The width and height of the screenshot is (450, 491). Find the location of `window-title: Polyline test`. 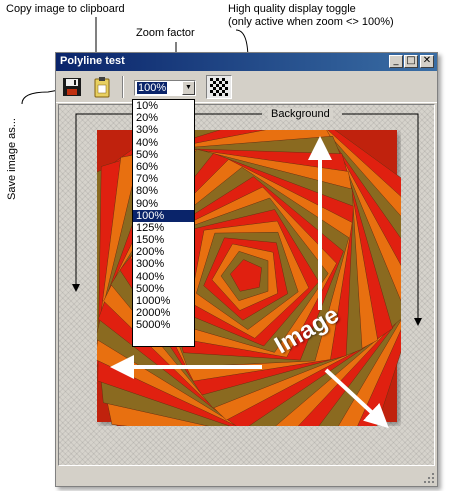

window-title: Polyline test is located at coordinates (92, 61).